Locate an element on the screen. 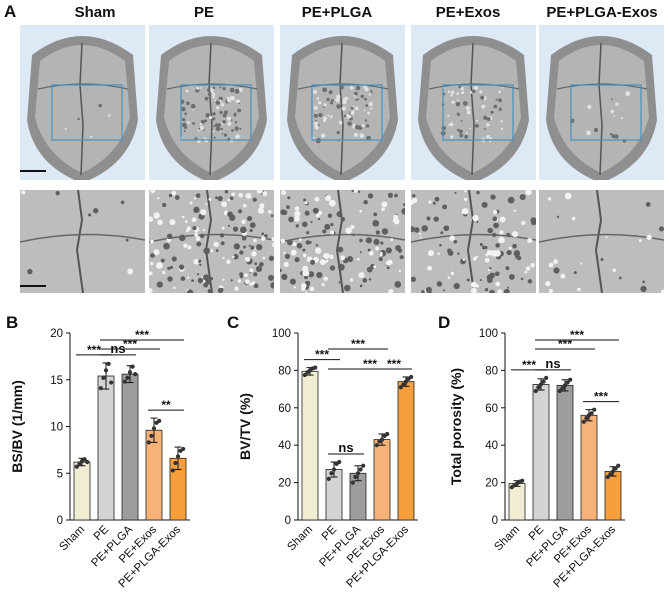  scale-bar-zoom is located at coordinates (33, 286).